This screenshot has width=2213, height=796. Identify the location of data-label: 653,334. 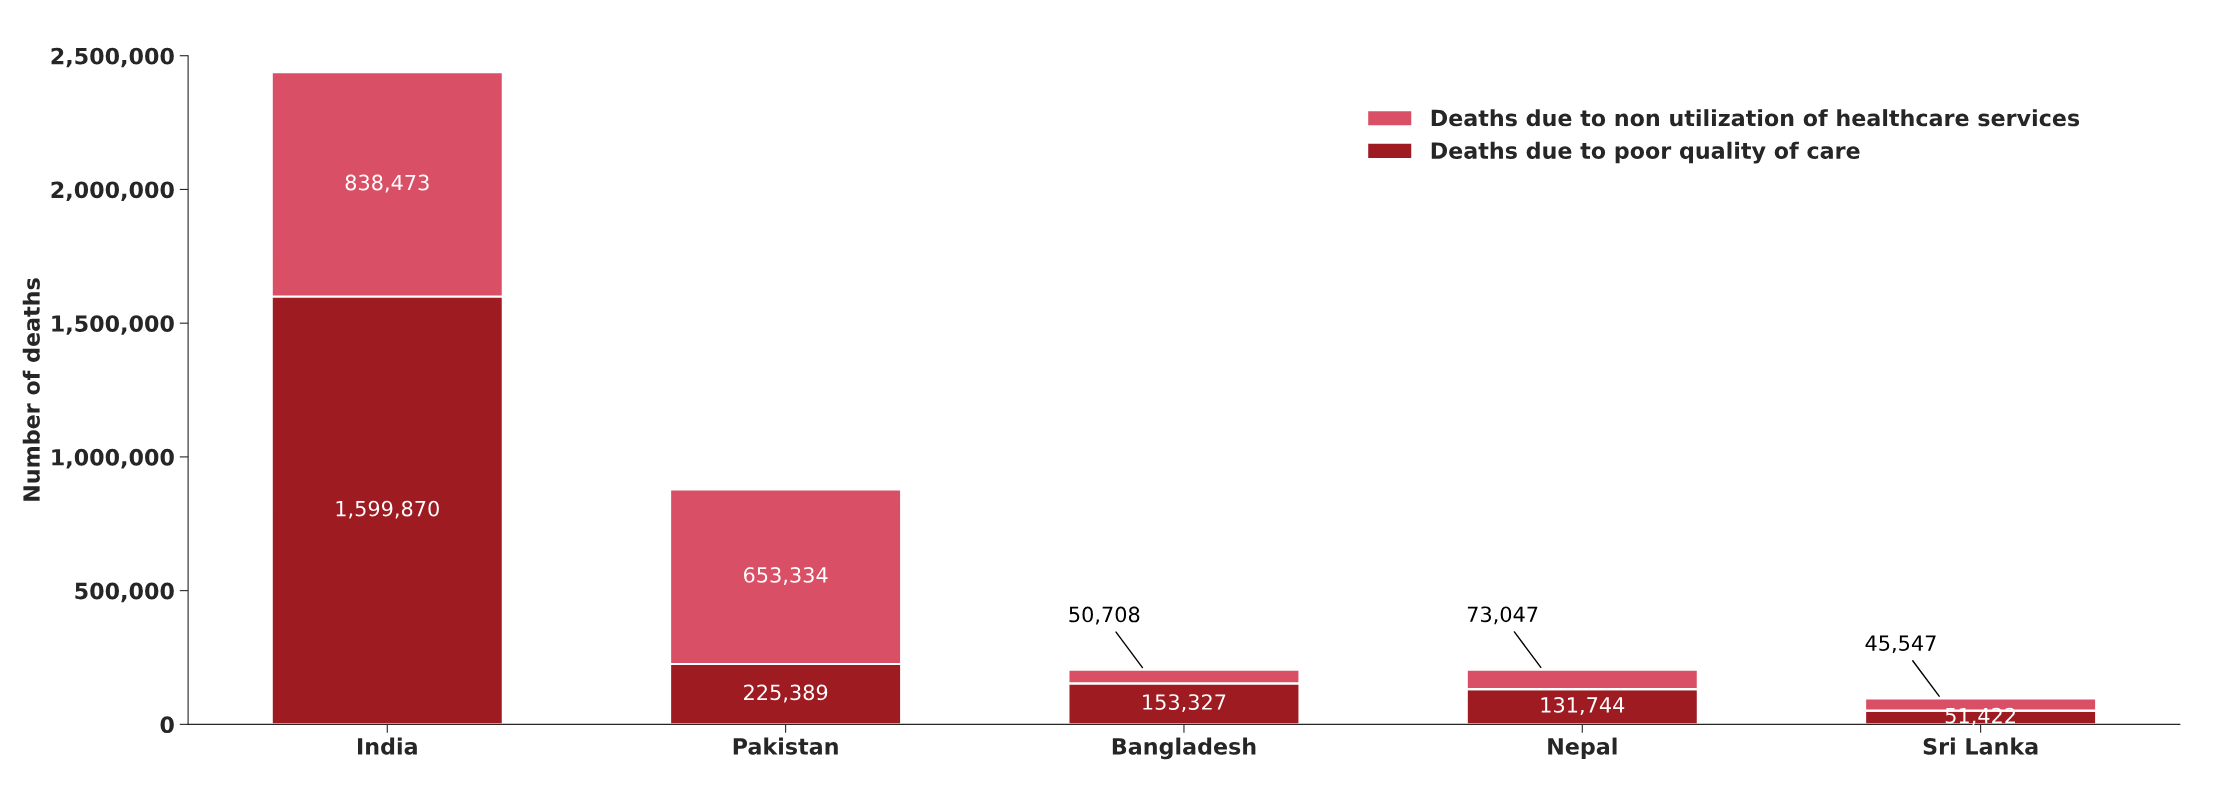
(785, 576).